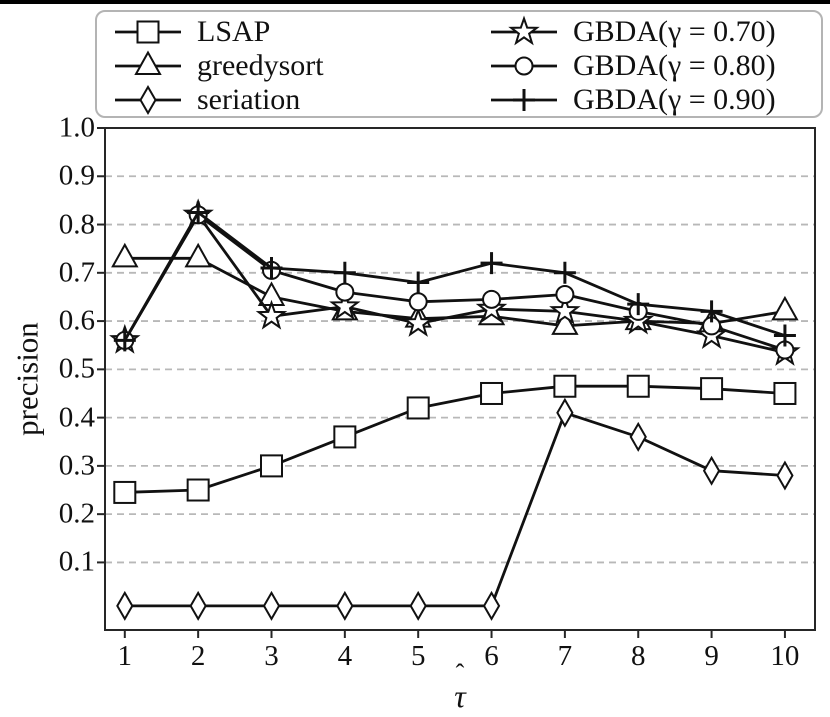 This screenshot has width=830, height=717. Describe the element at coordinates (460, 696) in the screenshot. I see `x-axis-label-tau: τ` at that location.